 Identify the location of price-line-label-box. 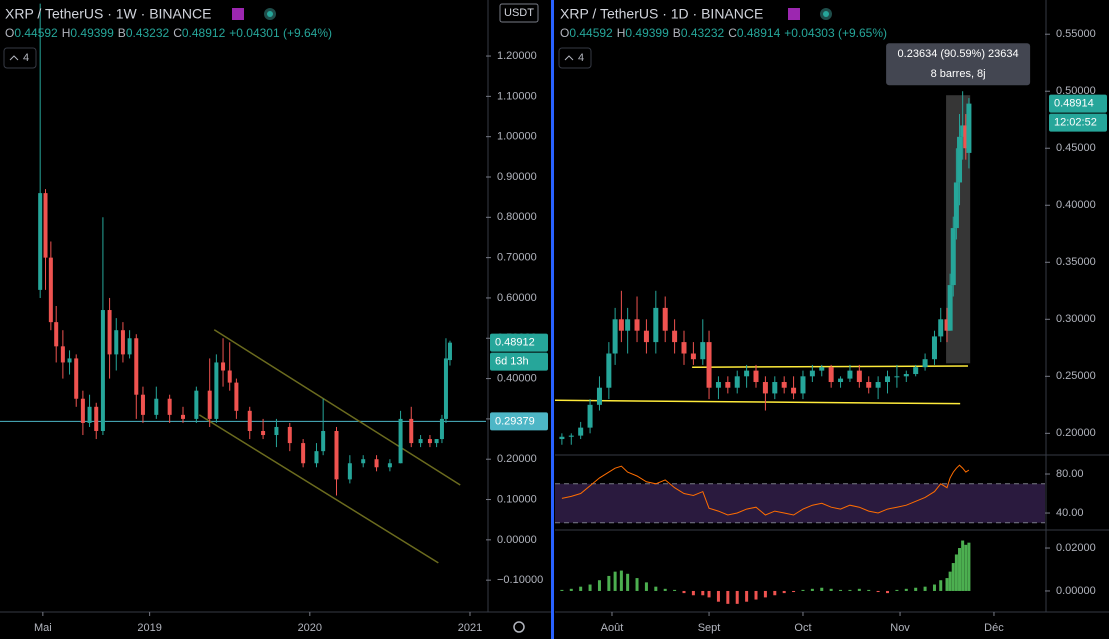
(519, 421).